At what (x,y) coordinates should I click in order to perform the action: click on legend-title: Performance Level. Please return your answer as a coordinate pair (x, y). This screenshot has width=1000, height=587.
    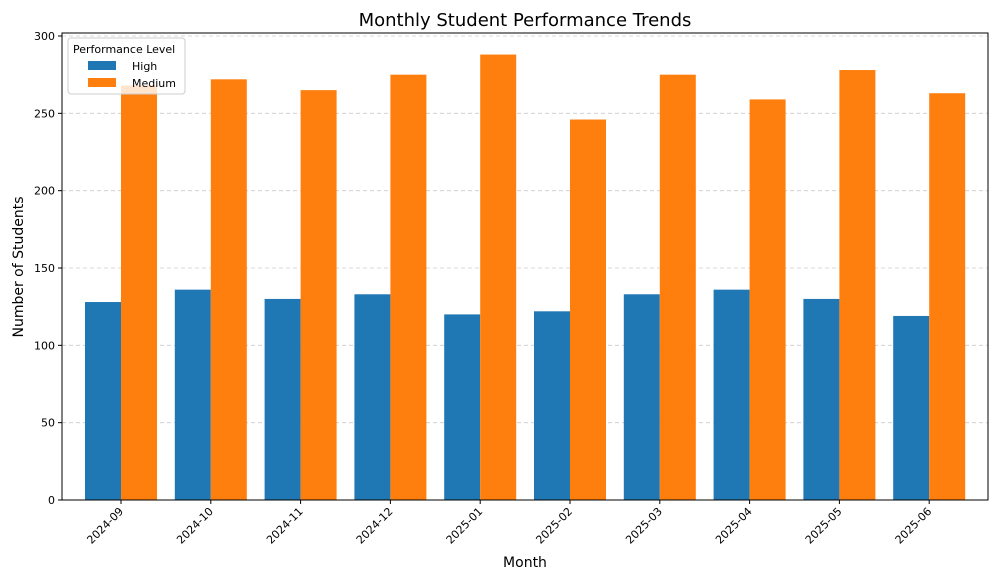
    Looking at the image, I should click on (124, 49).